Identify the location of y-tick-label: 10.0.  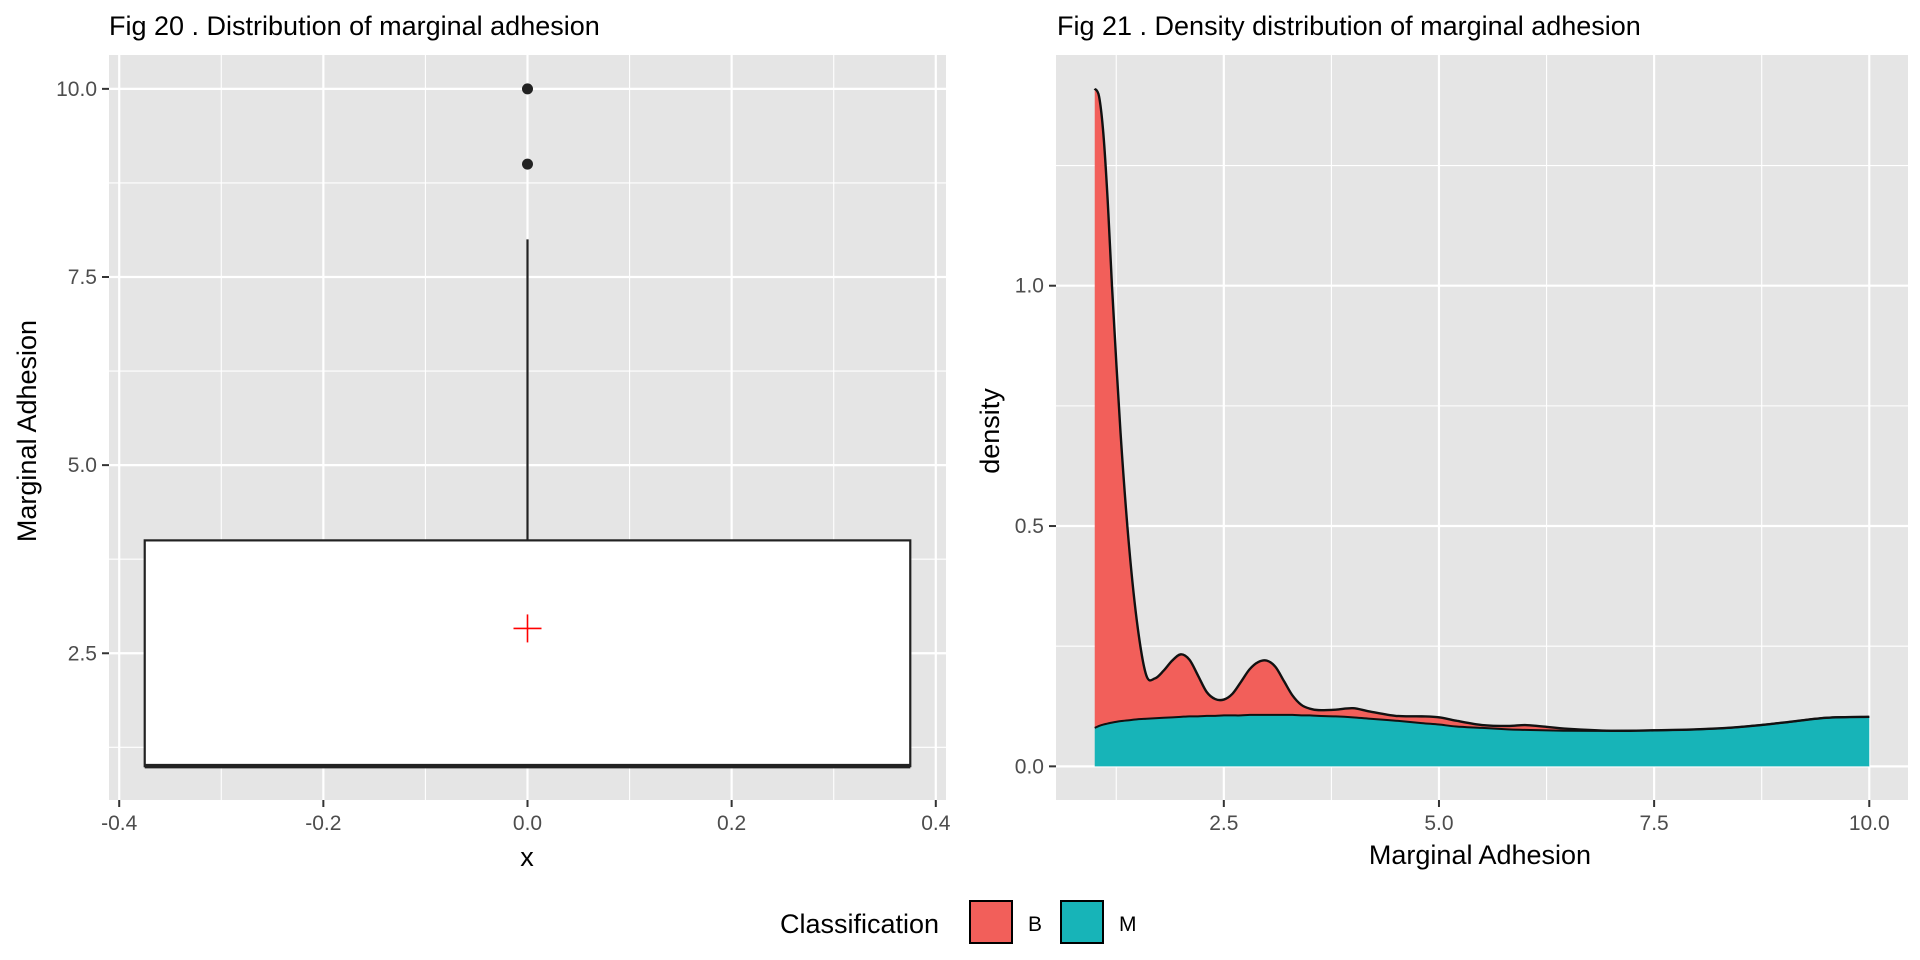
(76, 89).